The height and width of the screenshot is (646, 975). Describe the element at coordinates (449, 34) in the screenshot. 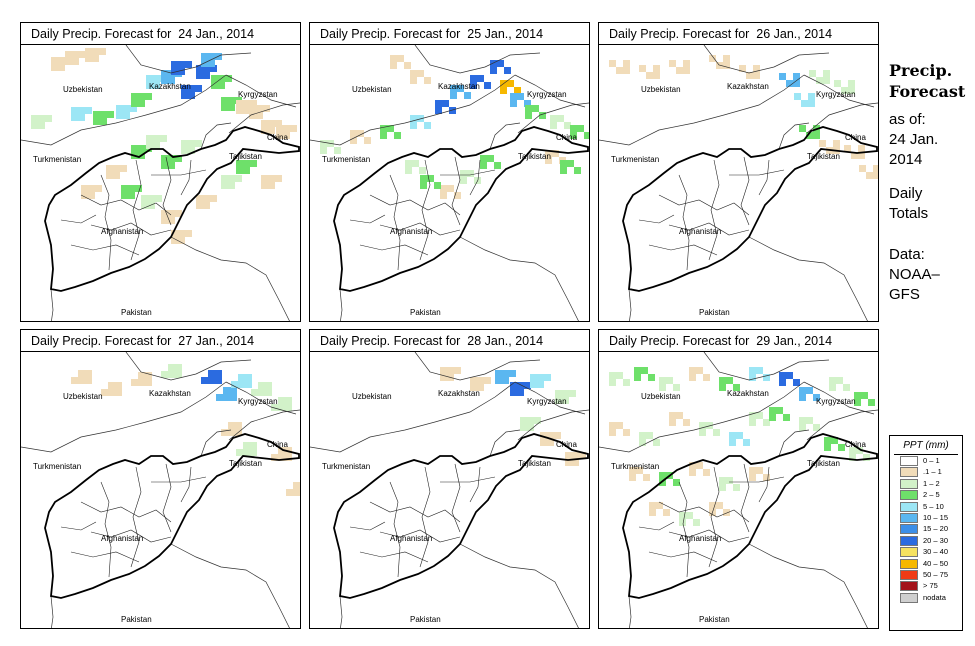

I see `panel-title: Daily Precip. Forecast for 25 Jan., 2014` at that location.